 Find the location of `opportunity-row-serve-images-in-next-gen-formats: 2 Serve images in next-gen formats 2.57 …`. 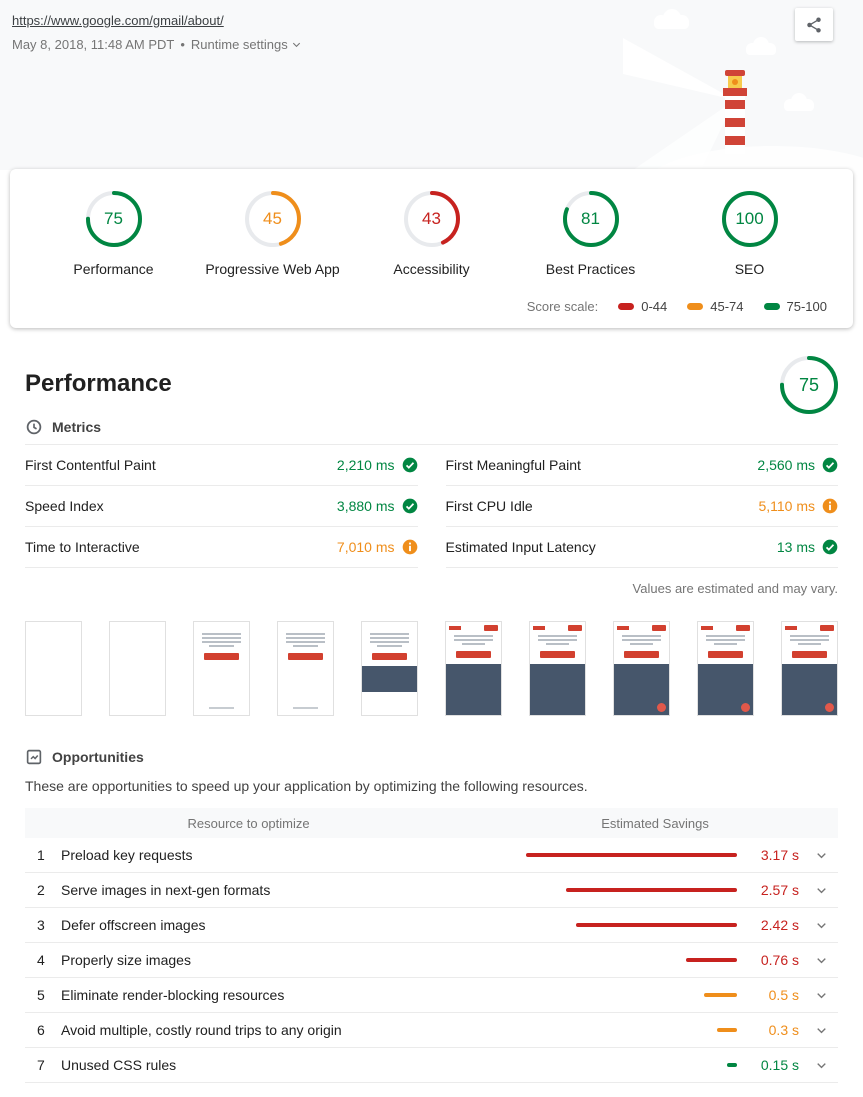

opportunity-row-serve-images-in-next-gen-formats: 2 Serve images in next-gen formats 2.57 … is located at coordinates (431, 890).